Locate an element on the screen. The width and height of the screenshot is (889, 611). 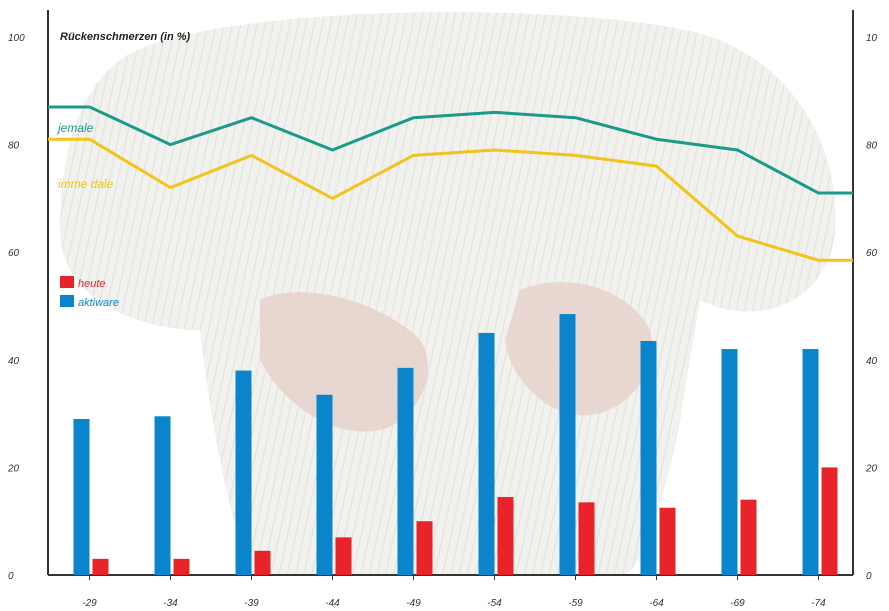
y-tick-left-label: 60 is located at coordinates (14, 253).